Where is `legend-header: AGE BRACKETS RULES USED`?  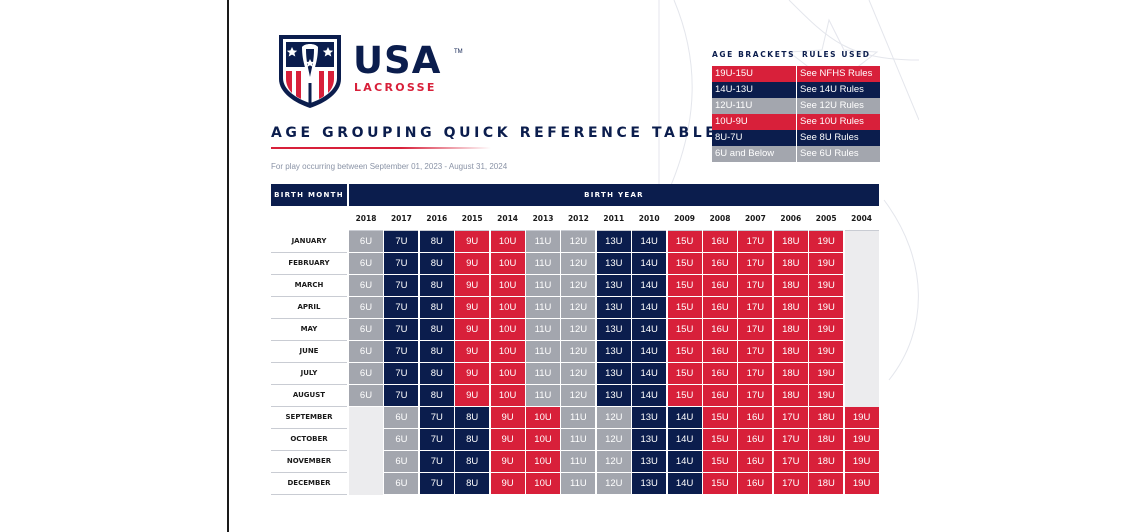
legend-header: AGE BRACKETS RULES USED is located at coordinates (796, 58).